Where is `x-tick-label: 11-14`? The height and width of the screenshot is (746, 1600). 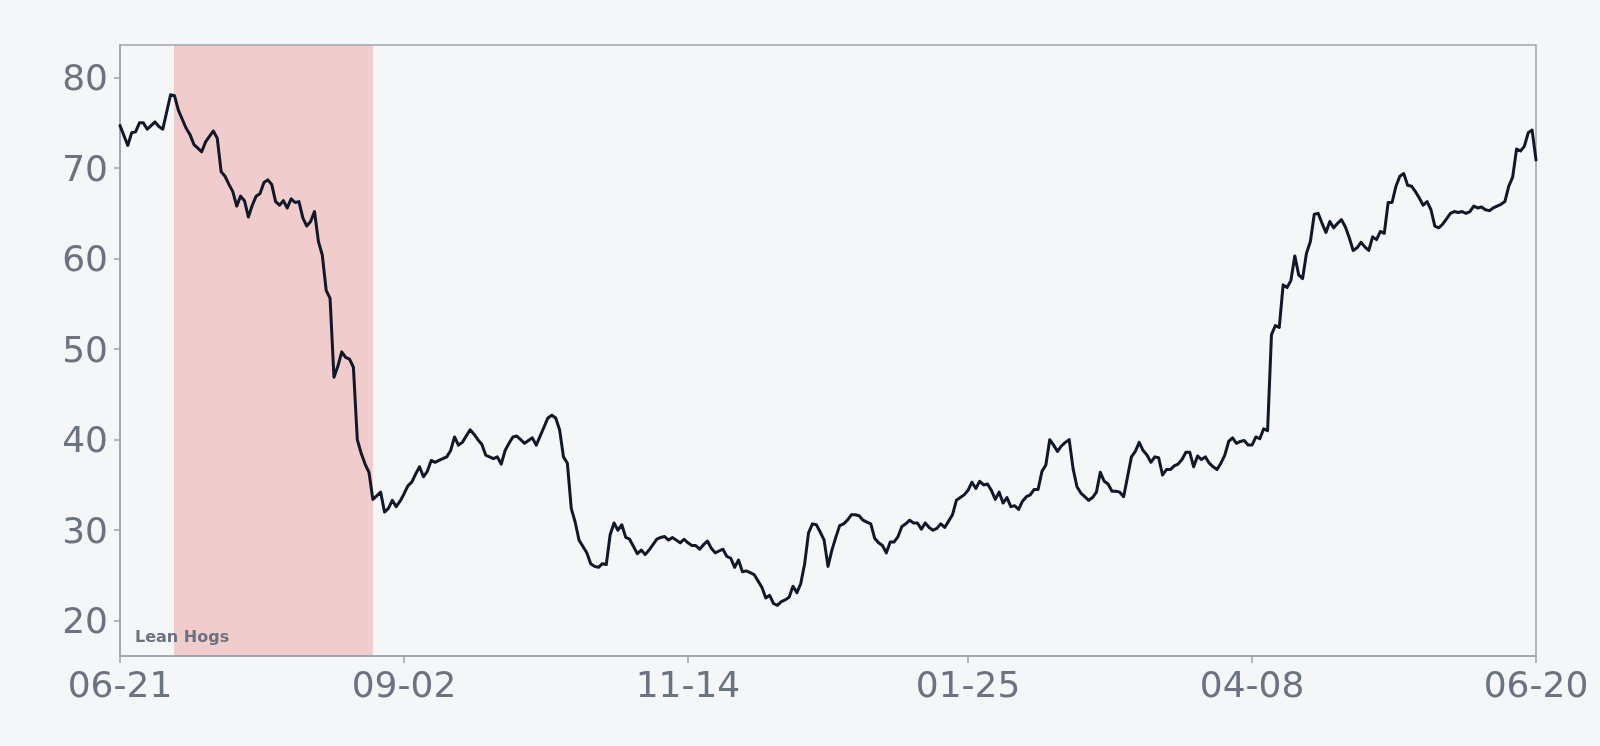 x-tick-label: 11-14 is located at coordinates (688, 684).